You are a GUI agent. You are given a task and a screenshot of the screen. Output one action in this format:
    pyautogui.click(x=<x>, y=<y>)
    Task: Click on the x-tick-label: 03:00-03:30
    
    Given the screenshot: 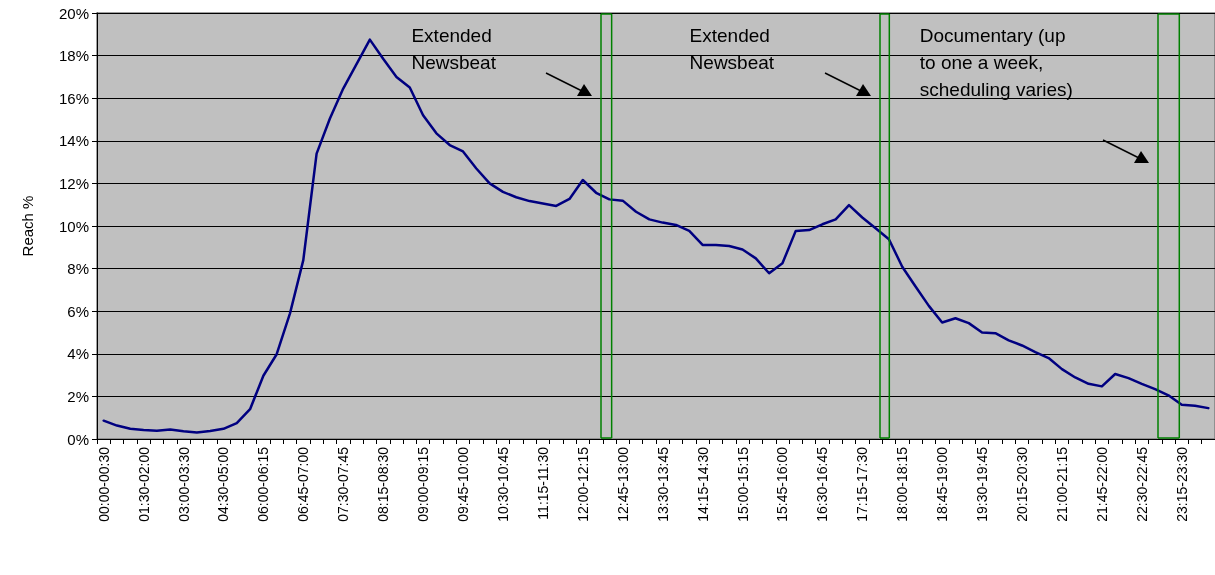 What is the action you would take?
    pyautogui.click(x=183, y=484)
    